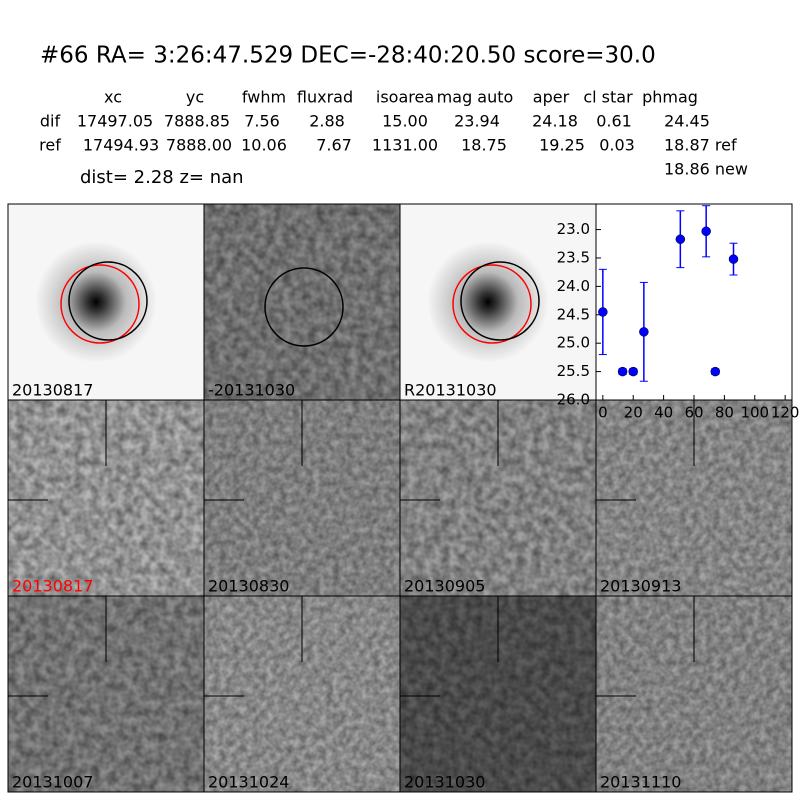  Describe the element at coordinates (195, 97) in the screenshot. I see `column-header: yc` at that location.